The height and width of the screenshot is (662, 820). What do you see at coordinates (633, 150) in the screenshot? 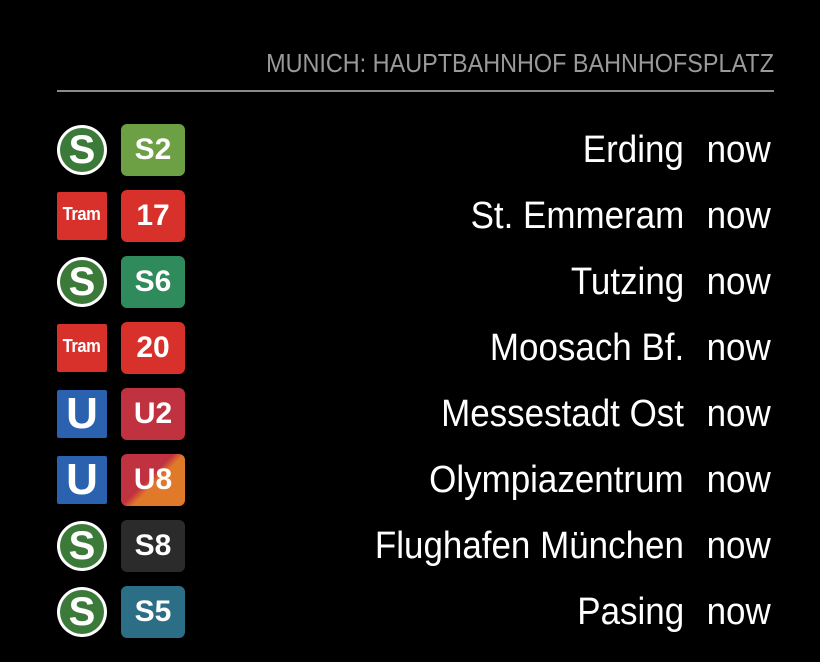
I see `destination: Erding` at bounding box center [633, 150].